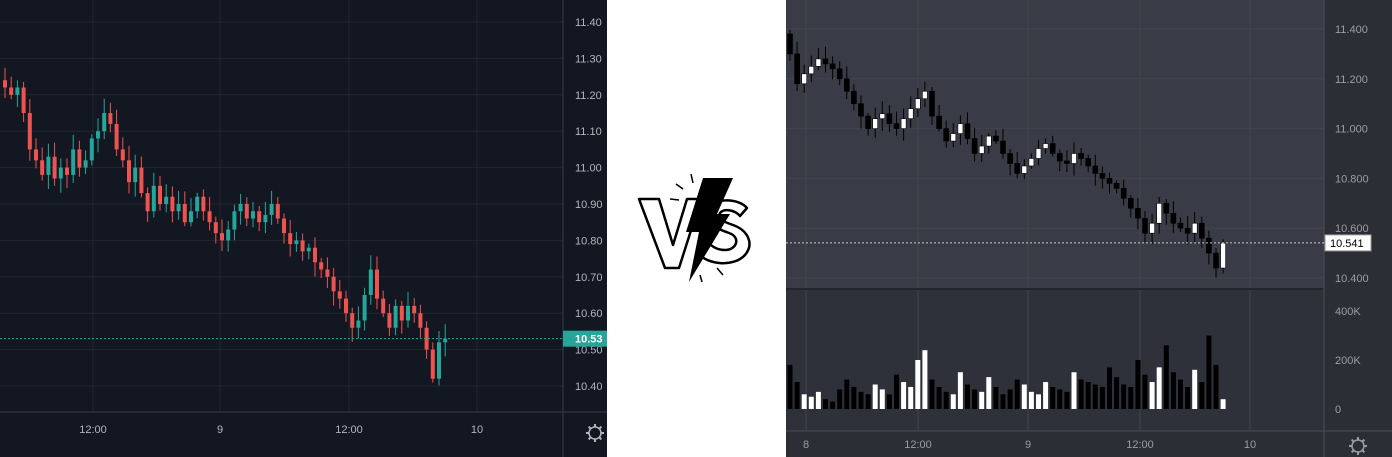  Describe the element at coordinates (589, 387) in the screenshot. I see `left-y-tick-label: 10.40` at that location.